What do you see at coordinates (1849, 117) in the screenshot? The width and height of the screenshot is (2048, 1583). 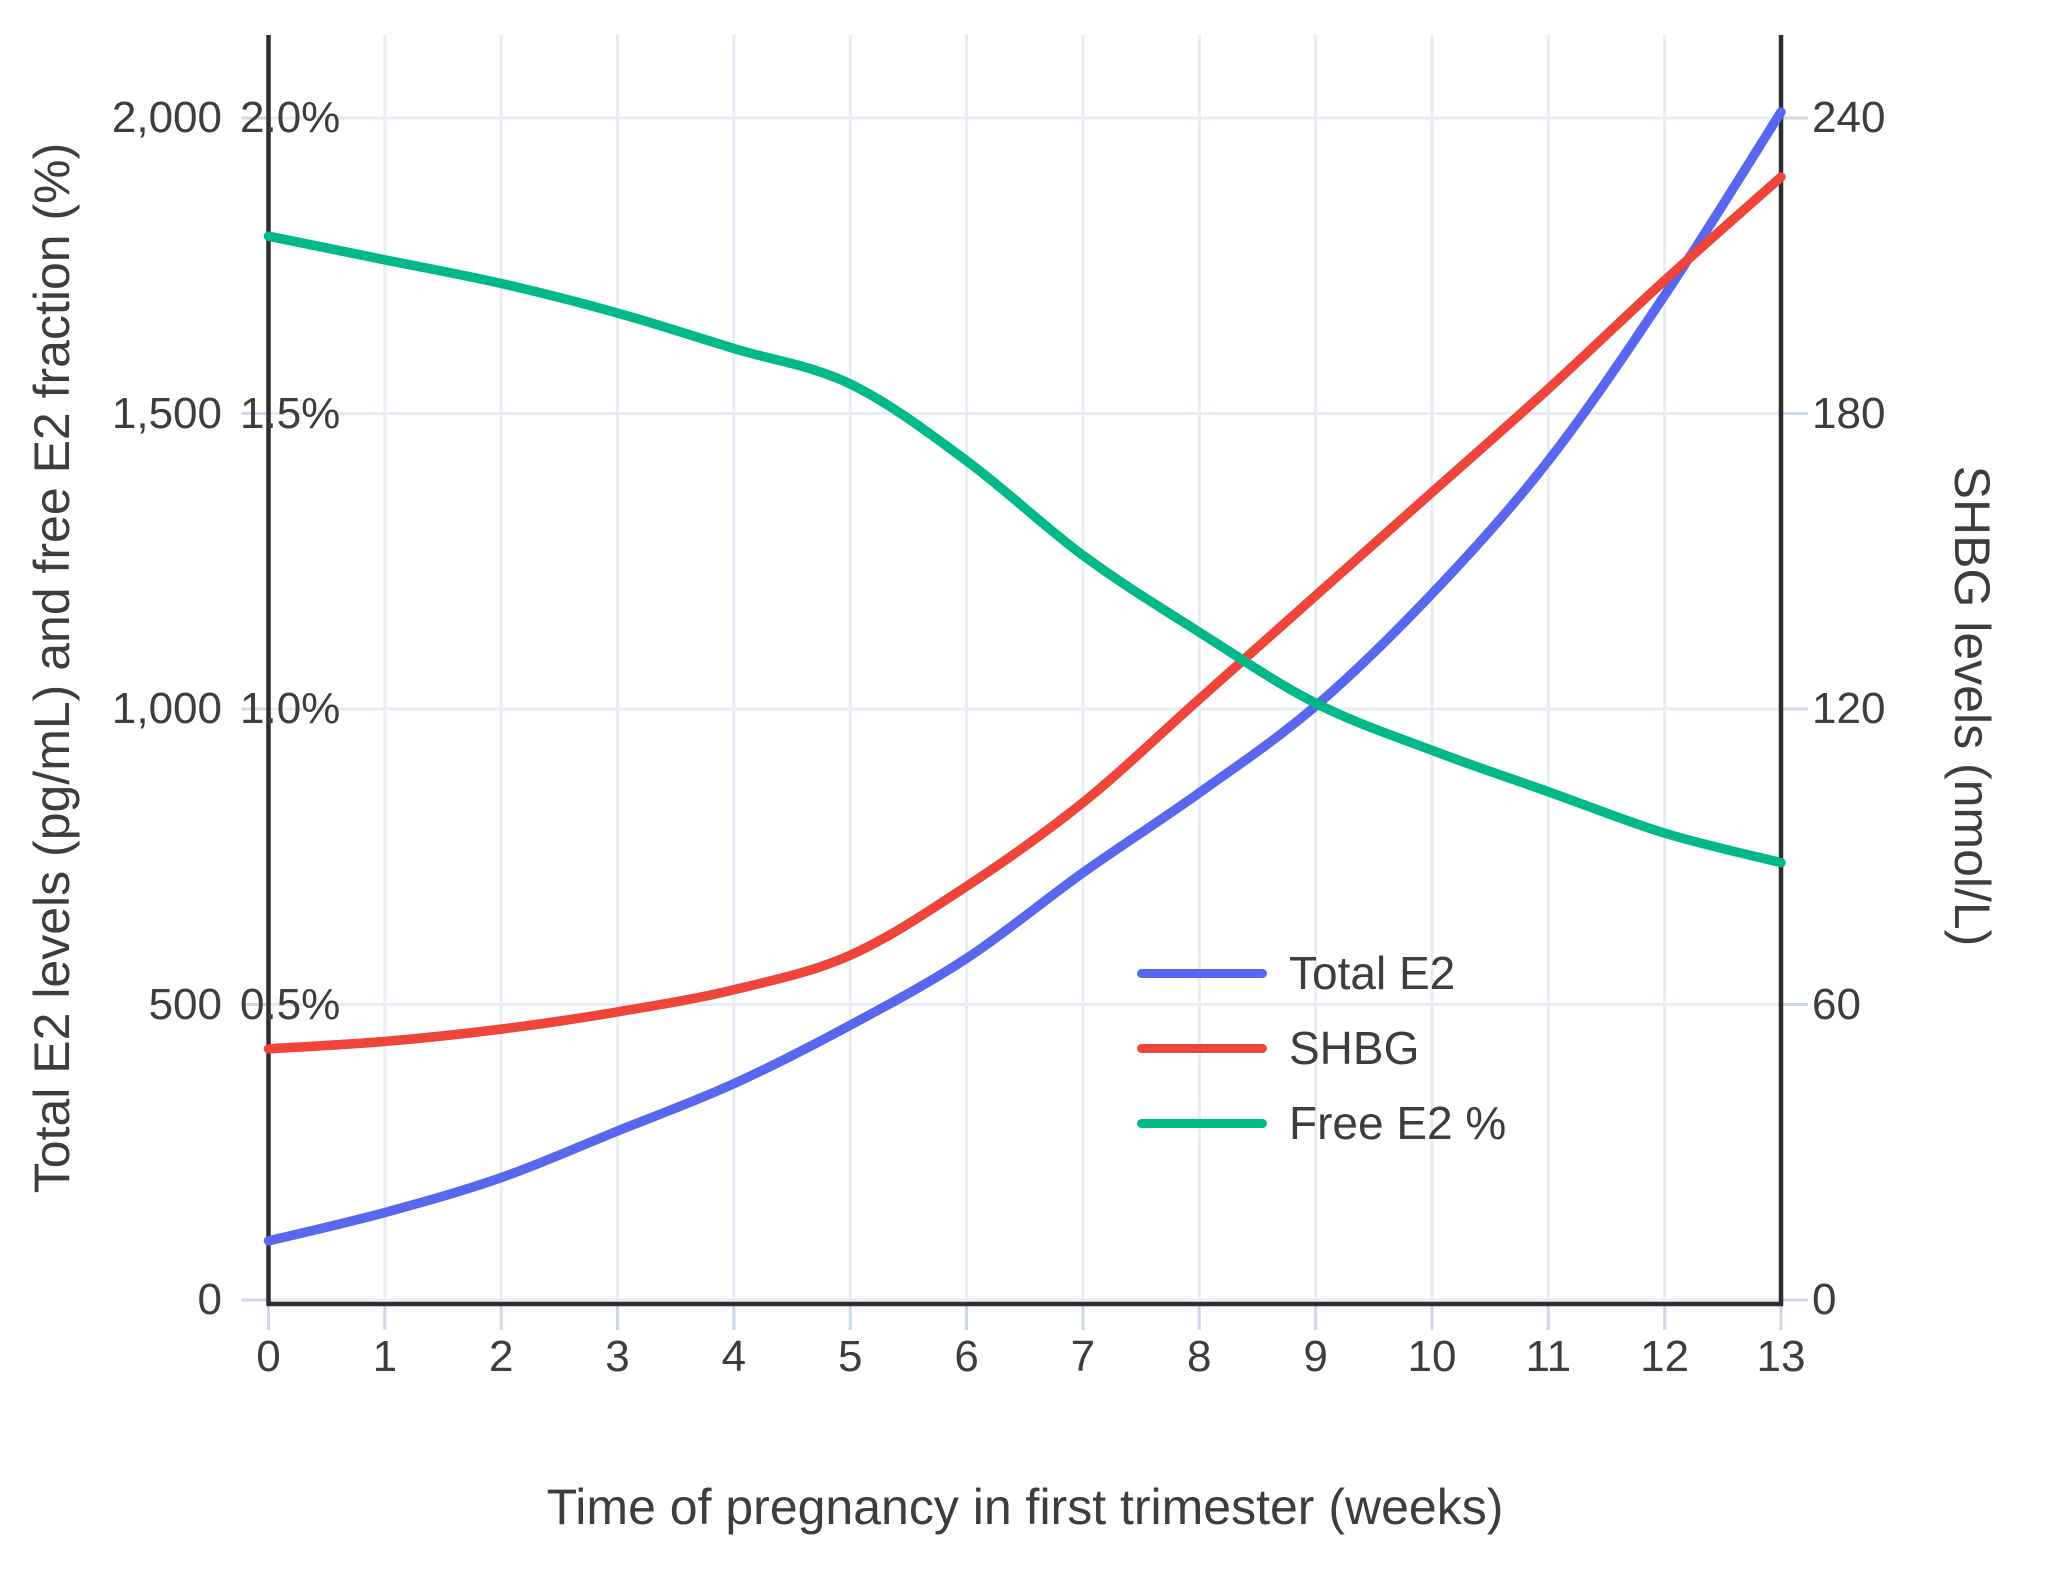 I see `right-tick-label: 240` at bounding box center [1849, 117].